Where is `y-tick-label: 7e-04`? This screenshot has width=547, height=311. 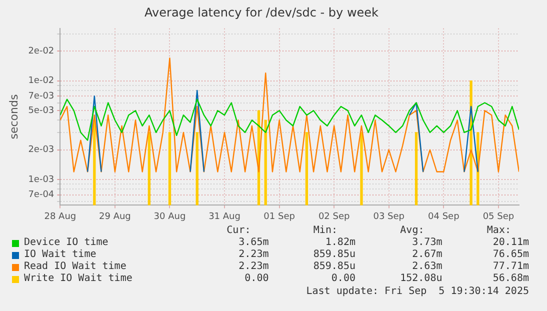 y-tick-label: 7e-04 is located at coordinates (41, 195).